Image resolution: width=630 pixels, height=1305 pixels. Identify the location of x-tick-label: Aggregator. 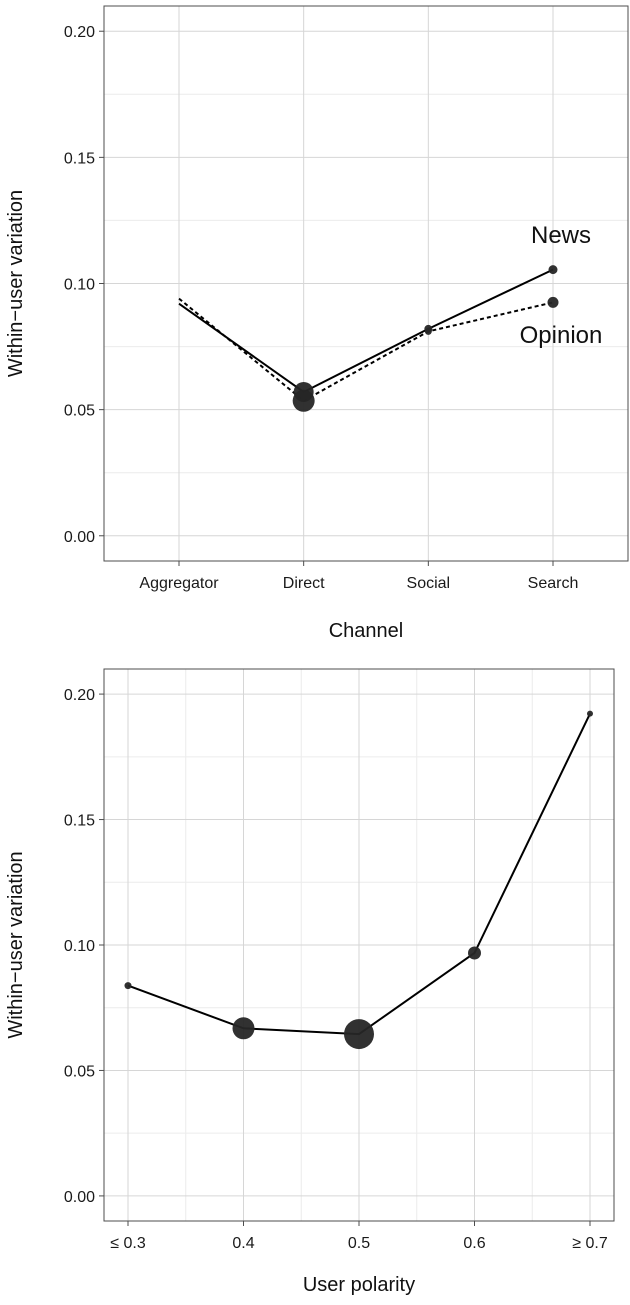
(179, 583).